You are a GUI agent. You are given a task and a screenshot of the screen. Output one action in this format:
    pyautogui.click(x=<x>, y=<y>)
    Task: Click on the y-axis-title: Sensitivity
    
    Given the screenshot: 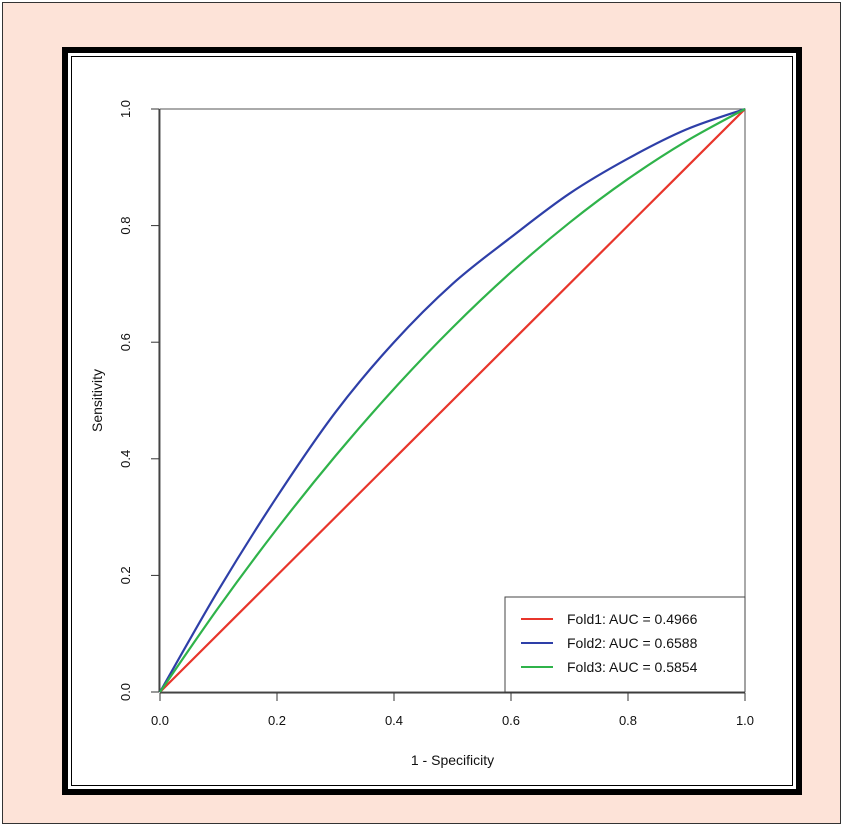 What is the action you would take?
    pyautogui.click(x=97, y=400)
    